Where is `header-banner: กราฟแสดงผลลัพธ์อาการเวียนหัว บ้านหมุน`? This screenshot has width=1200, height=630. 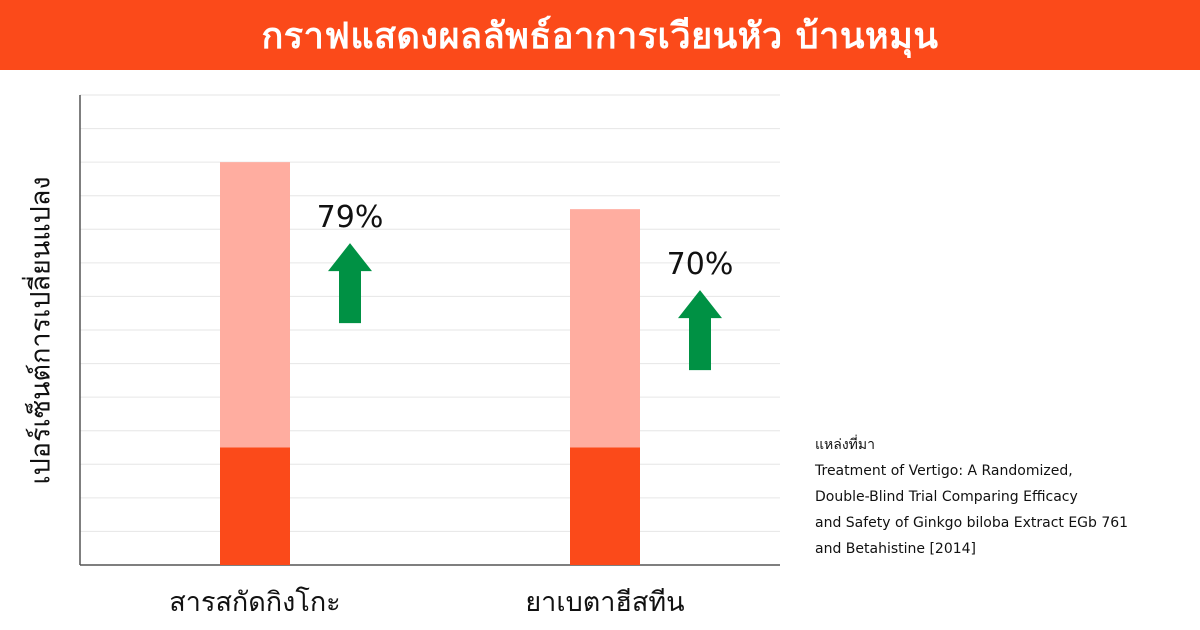
header-banner: กราฟแสดงผลลัพธ์อาการเวียนหัว บ้านหมุน is located at coordinates (600, 35).